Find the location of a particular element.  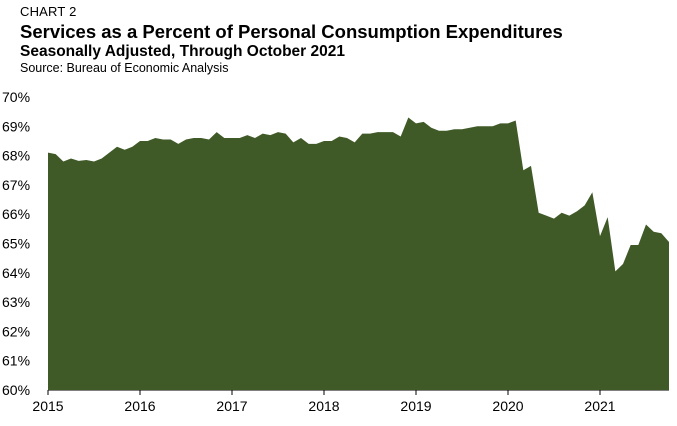

x-tick-label: 2017 is located at coordinates (231, 406).